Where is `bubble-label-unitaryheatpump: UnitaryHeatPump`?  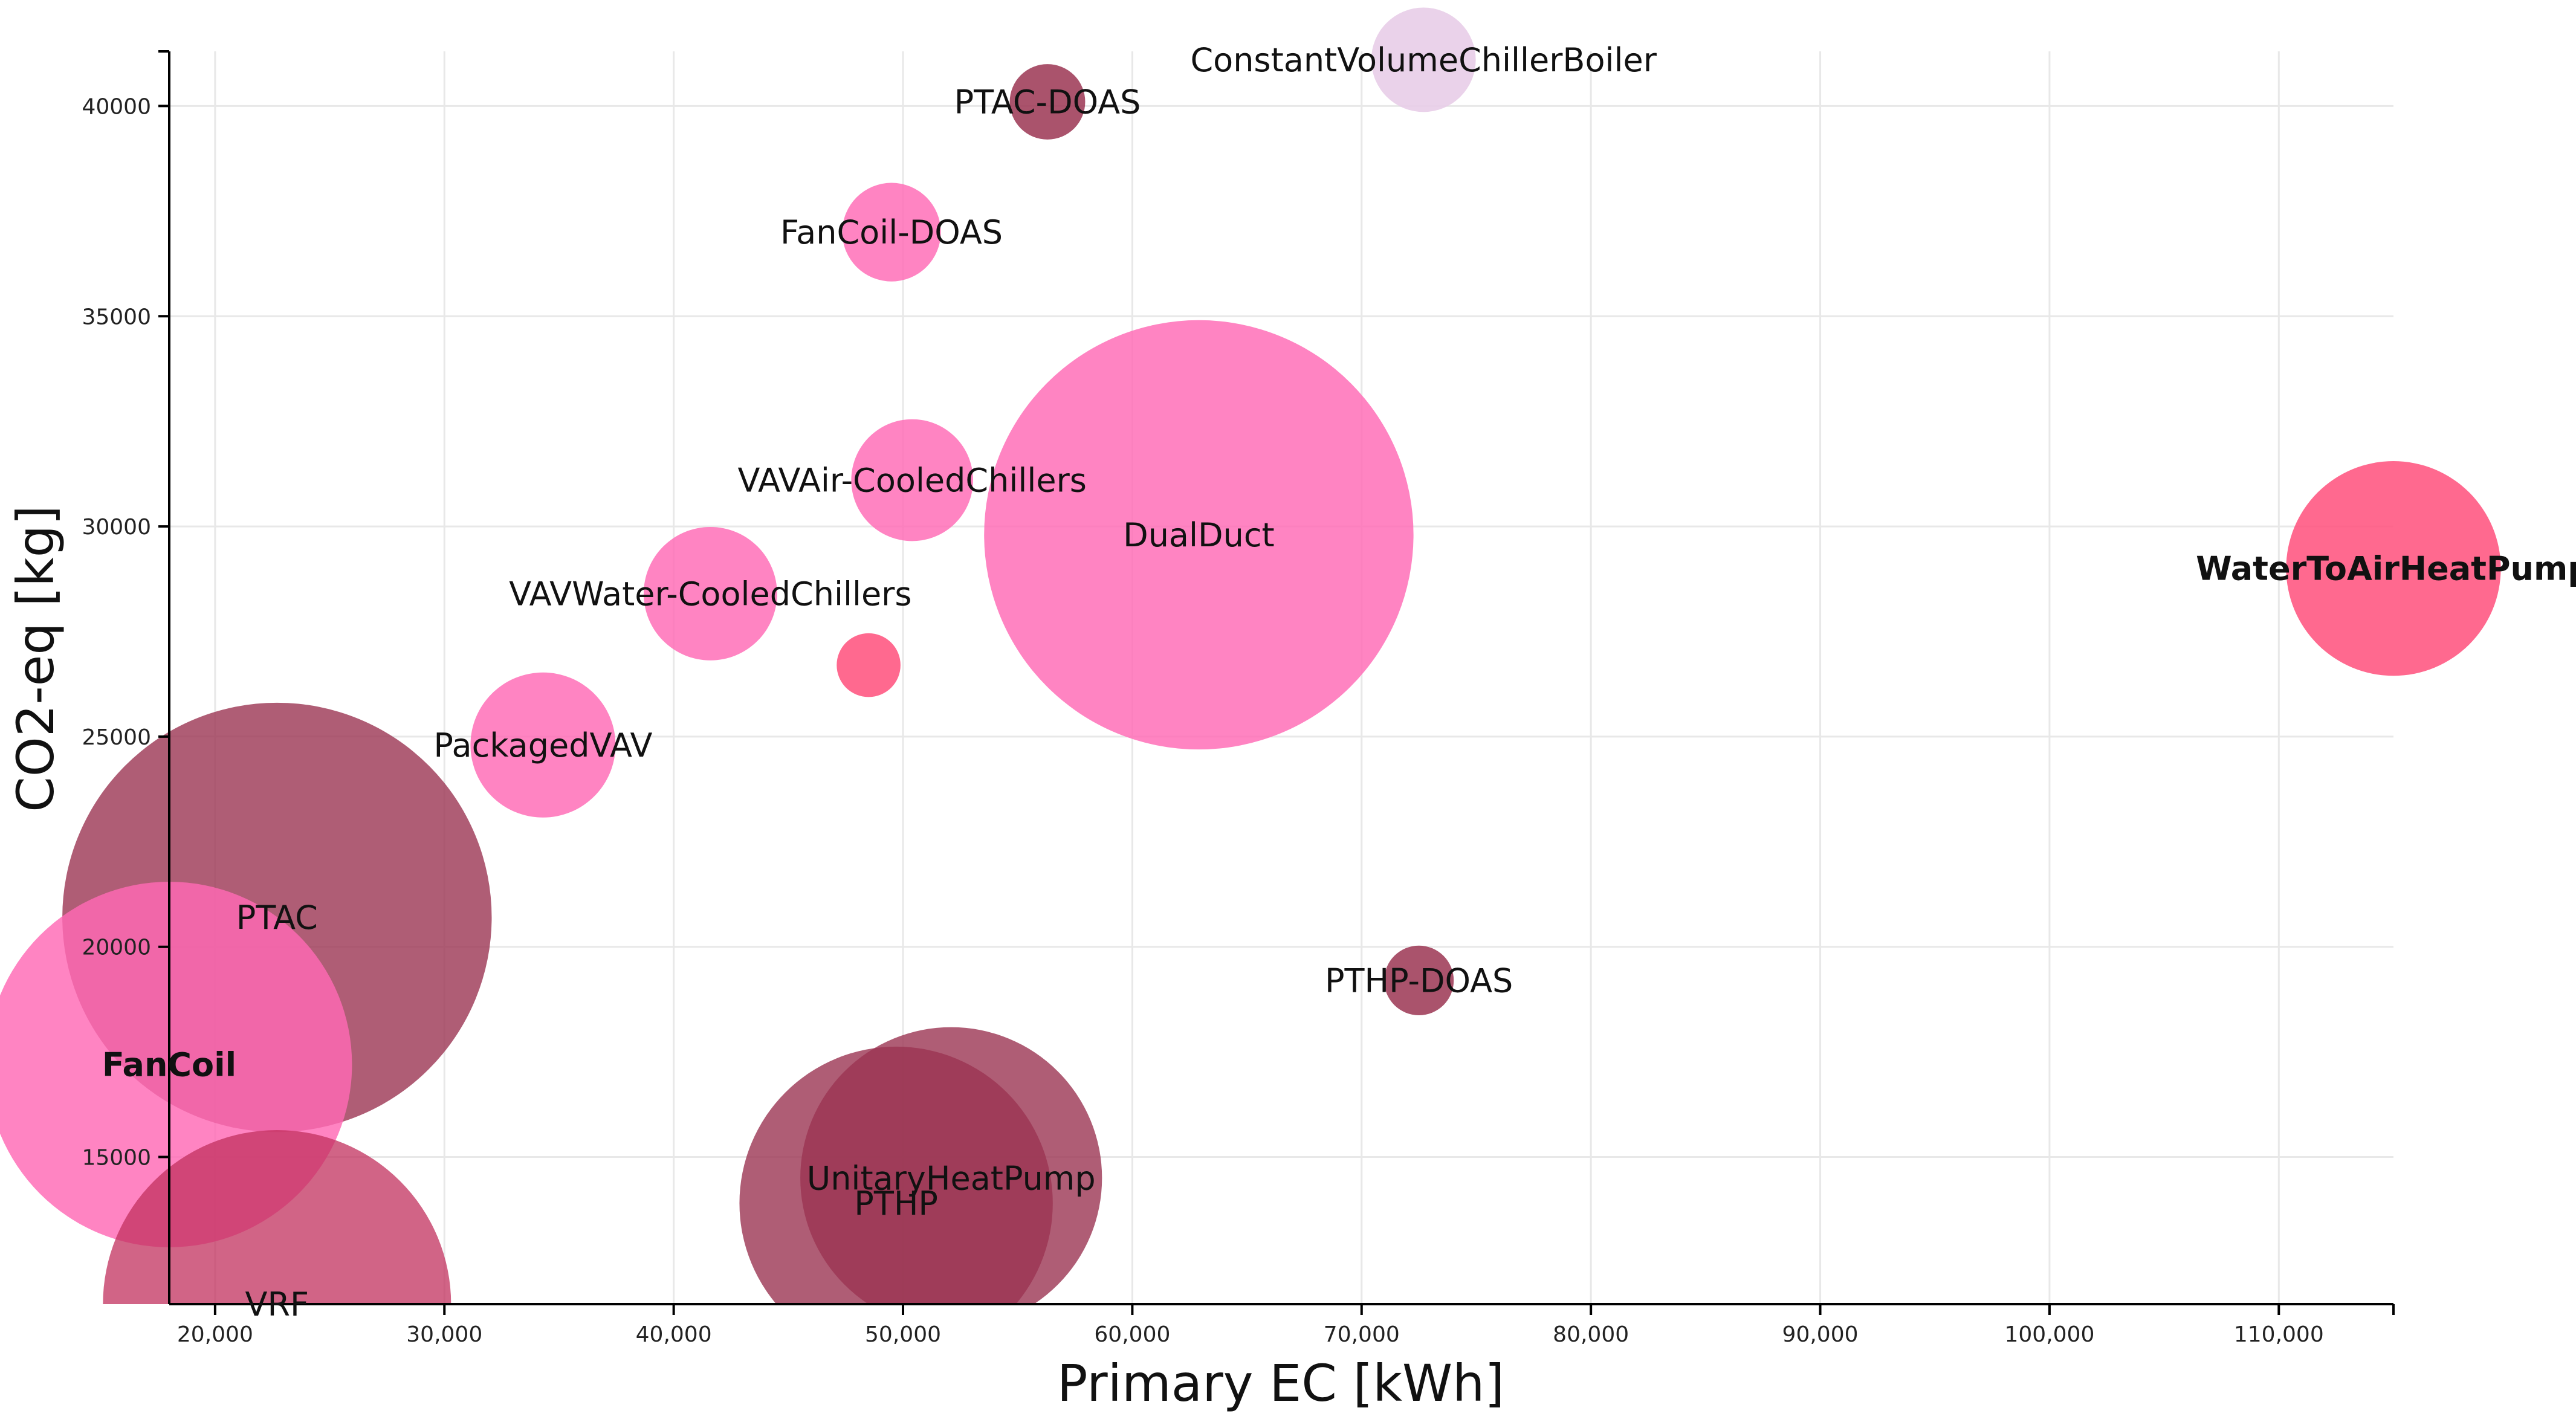 bubble-label-unitaryheatpump: UnitaryHeatPump is located at coordinates (951, 1178).